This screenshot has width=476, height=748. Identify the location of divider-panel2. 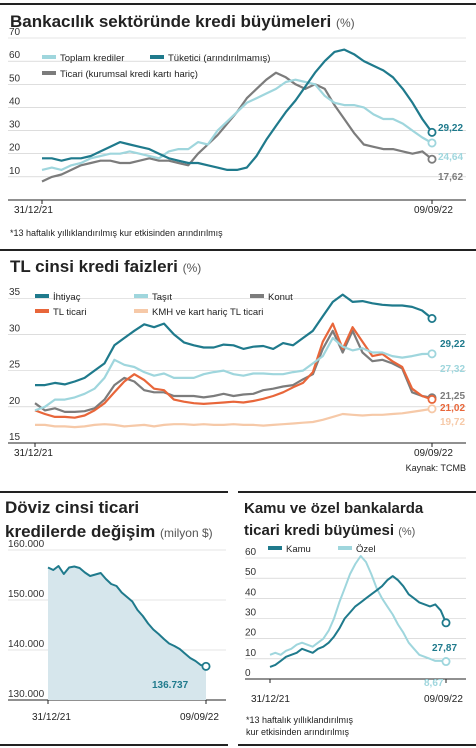
(238, 250).